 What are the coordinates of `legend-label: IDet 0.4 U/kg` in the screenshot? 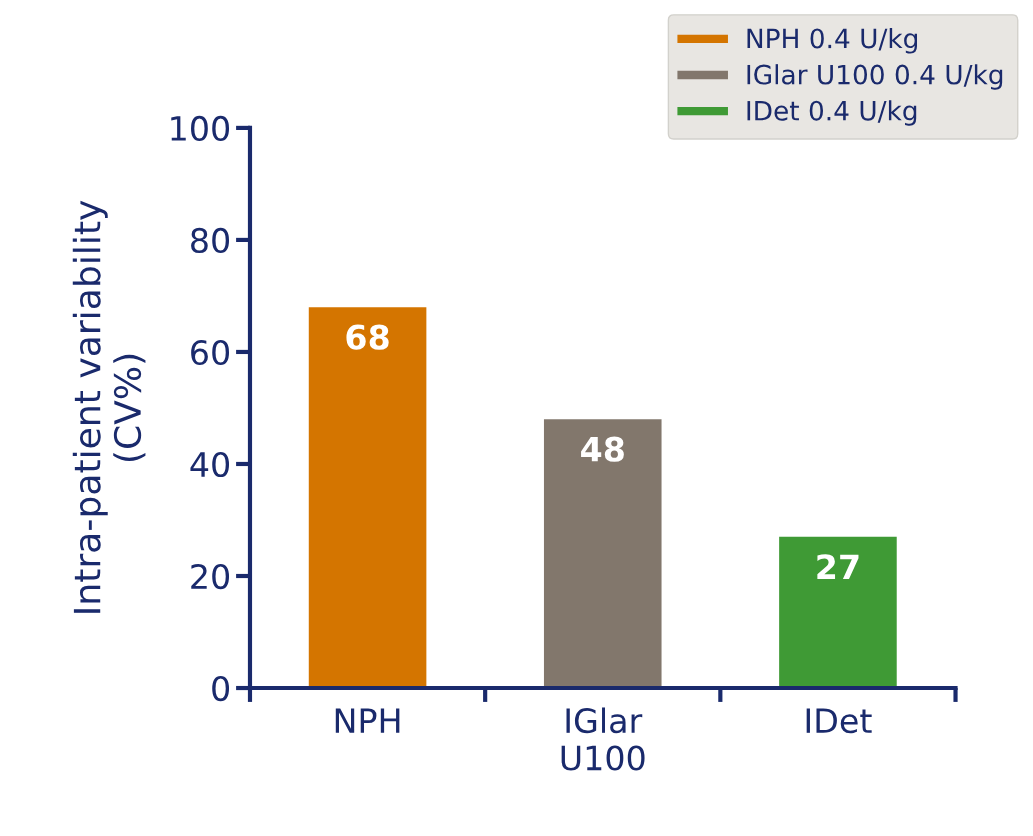 It's located at (832, 113).